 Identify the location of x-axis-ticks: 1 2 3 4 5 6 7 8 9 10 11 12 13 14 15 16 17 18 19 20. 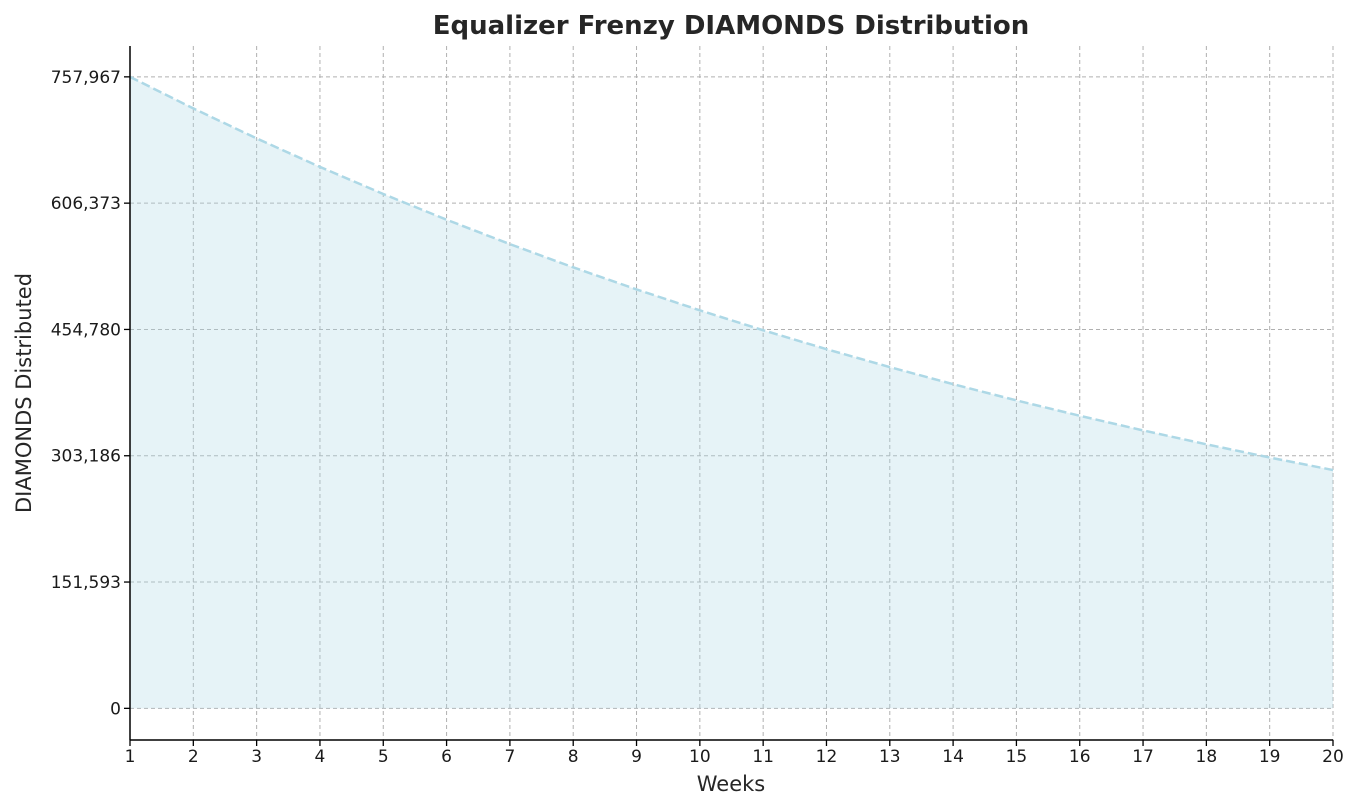
(734, 753).